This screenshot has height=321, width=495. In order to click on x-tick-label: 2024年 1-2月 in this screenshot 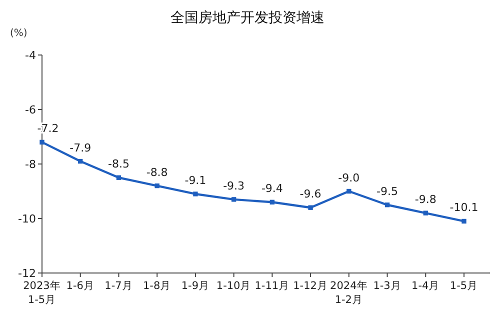, I will do `click(349, 293)`.